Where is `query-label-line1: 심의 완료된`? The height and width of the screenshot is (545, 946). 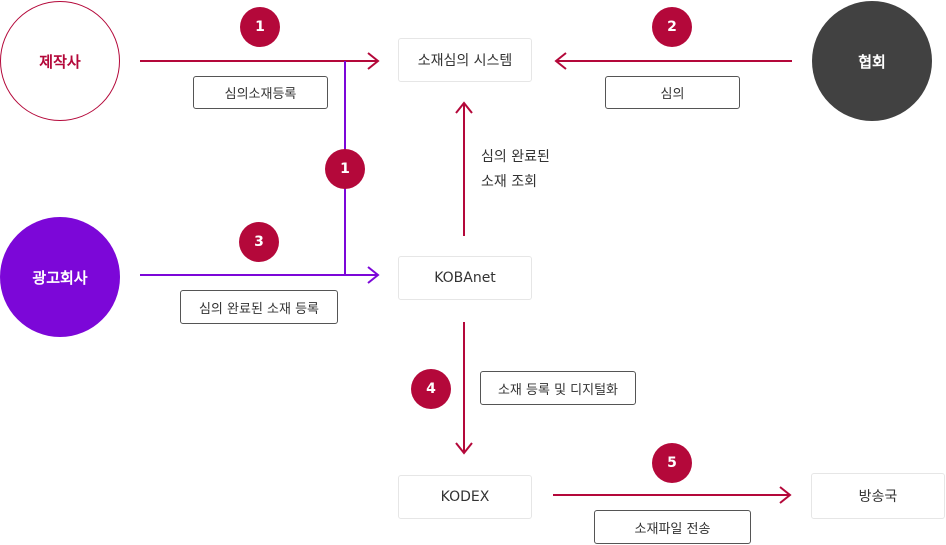
query-label-line1: 심의 완료된 is located at coordinates (515, 157).